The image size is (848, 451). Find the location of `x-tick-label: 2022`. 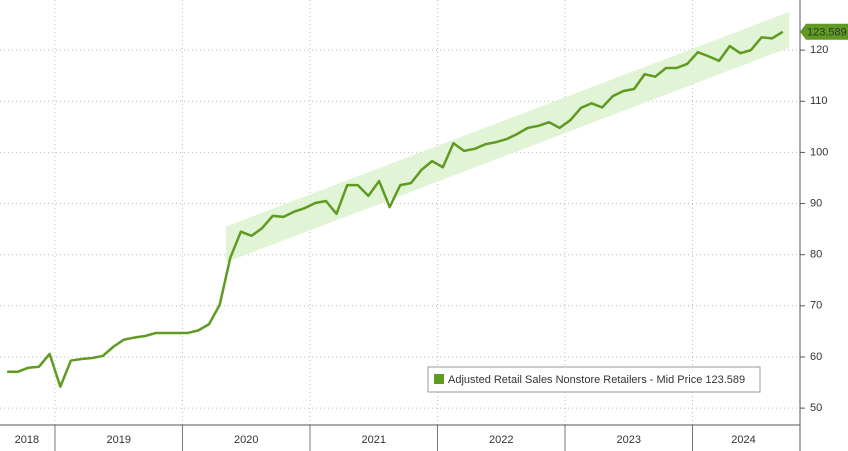

x-tick-label: 2022 is located at coordinates (501, 440).